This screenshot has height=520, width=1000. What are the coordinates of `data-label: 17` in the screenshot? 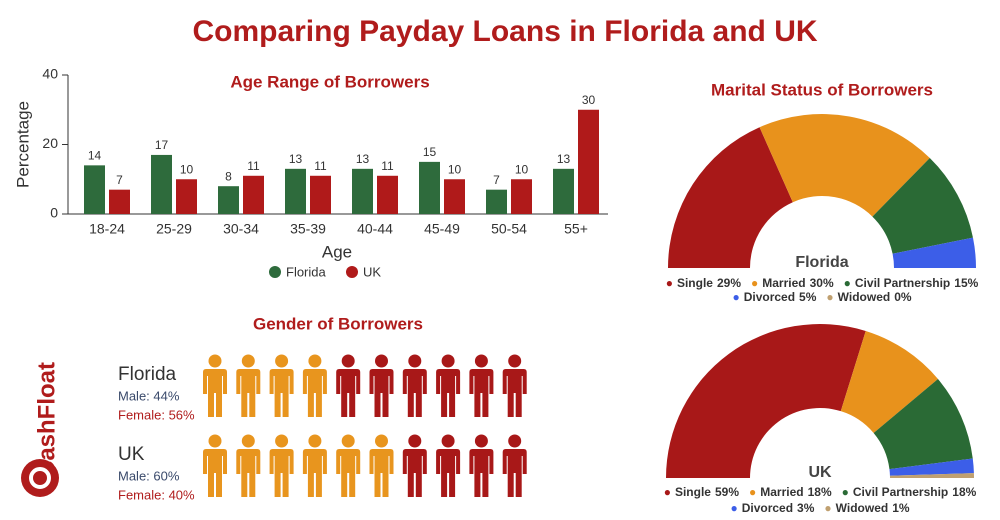 It's located at (162, 145).